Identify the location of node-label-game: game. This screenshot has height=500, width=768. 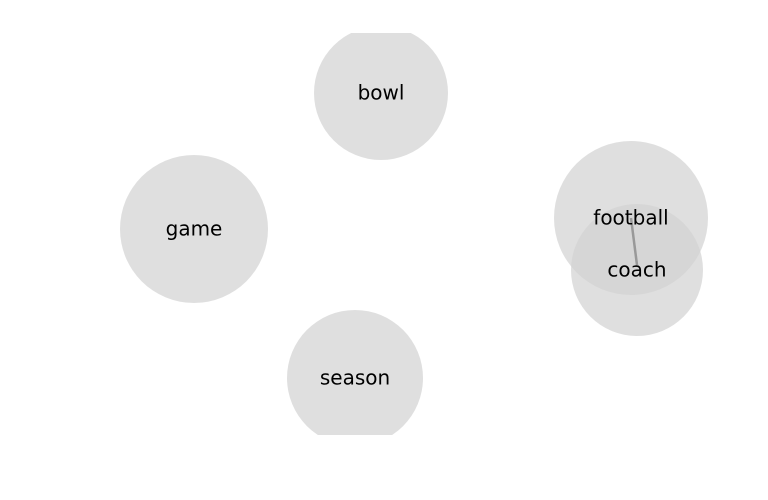
(194, 229).